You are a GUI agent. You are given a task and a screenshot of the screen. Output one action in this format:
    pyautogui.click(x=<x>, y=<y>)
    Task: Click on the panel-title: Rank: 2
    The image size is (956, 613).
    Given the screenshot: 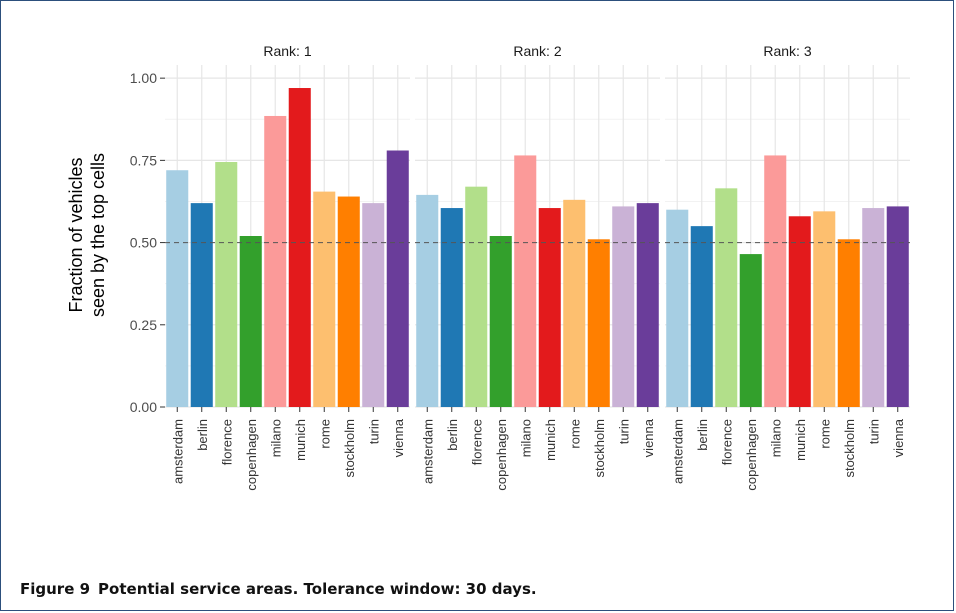 What is the action you would take?
    pyautogui.click(x=537, y=51)
    